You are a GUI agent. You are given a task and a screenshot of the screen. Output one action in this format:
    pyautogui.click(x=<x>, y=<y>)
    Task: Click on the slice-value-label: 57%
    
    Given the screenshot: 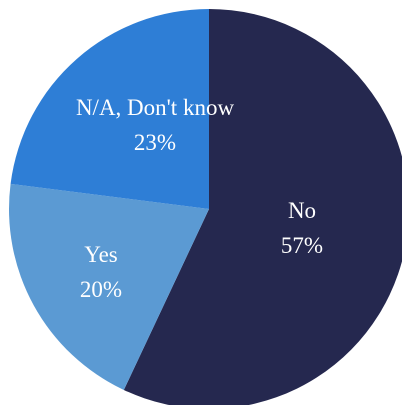 What is the action you would take?
    pyautogui.click(x=302, y=245)
    